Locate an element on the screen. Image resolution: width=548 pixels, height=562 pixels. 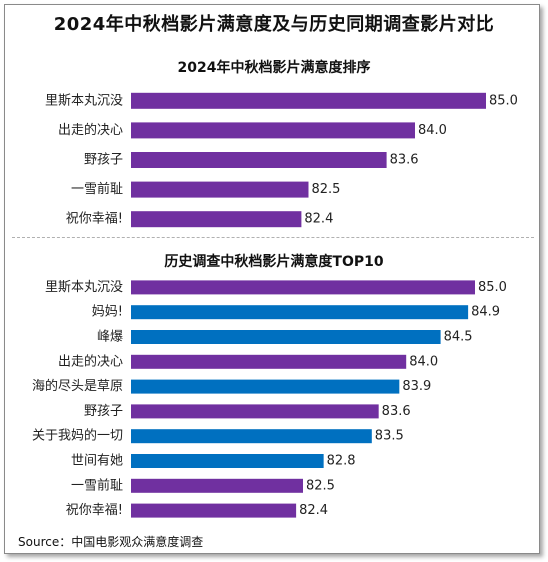
chart-1-value-label: 84.0 is located at coordinates (432, 130).